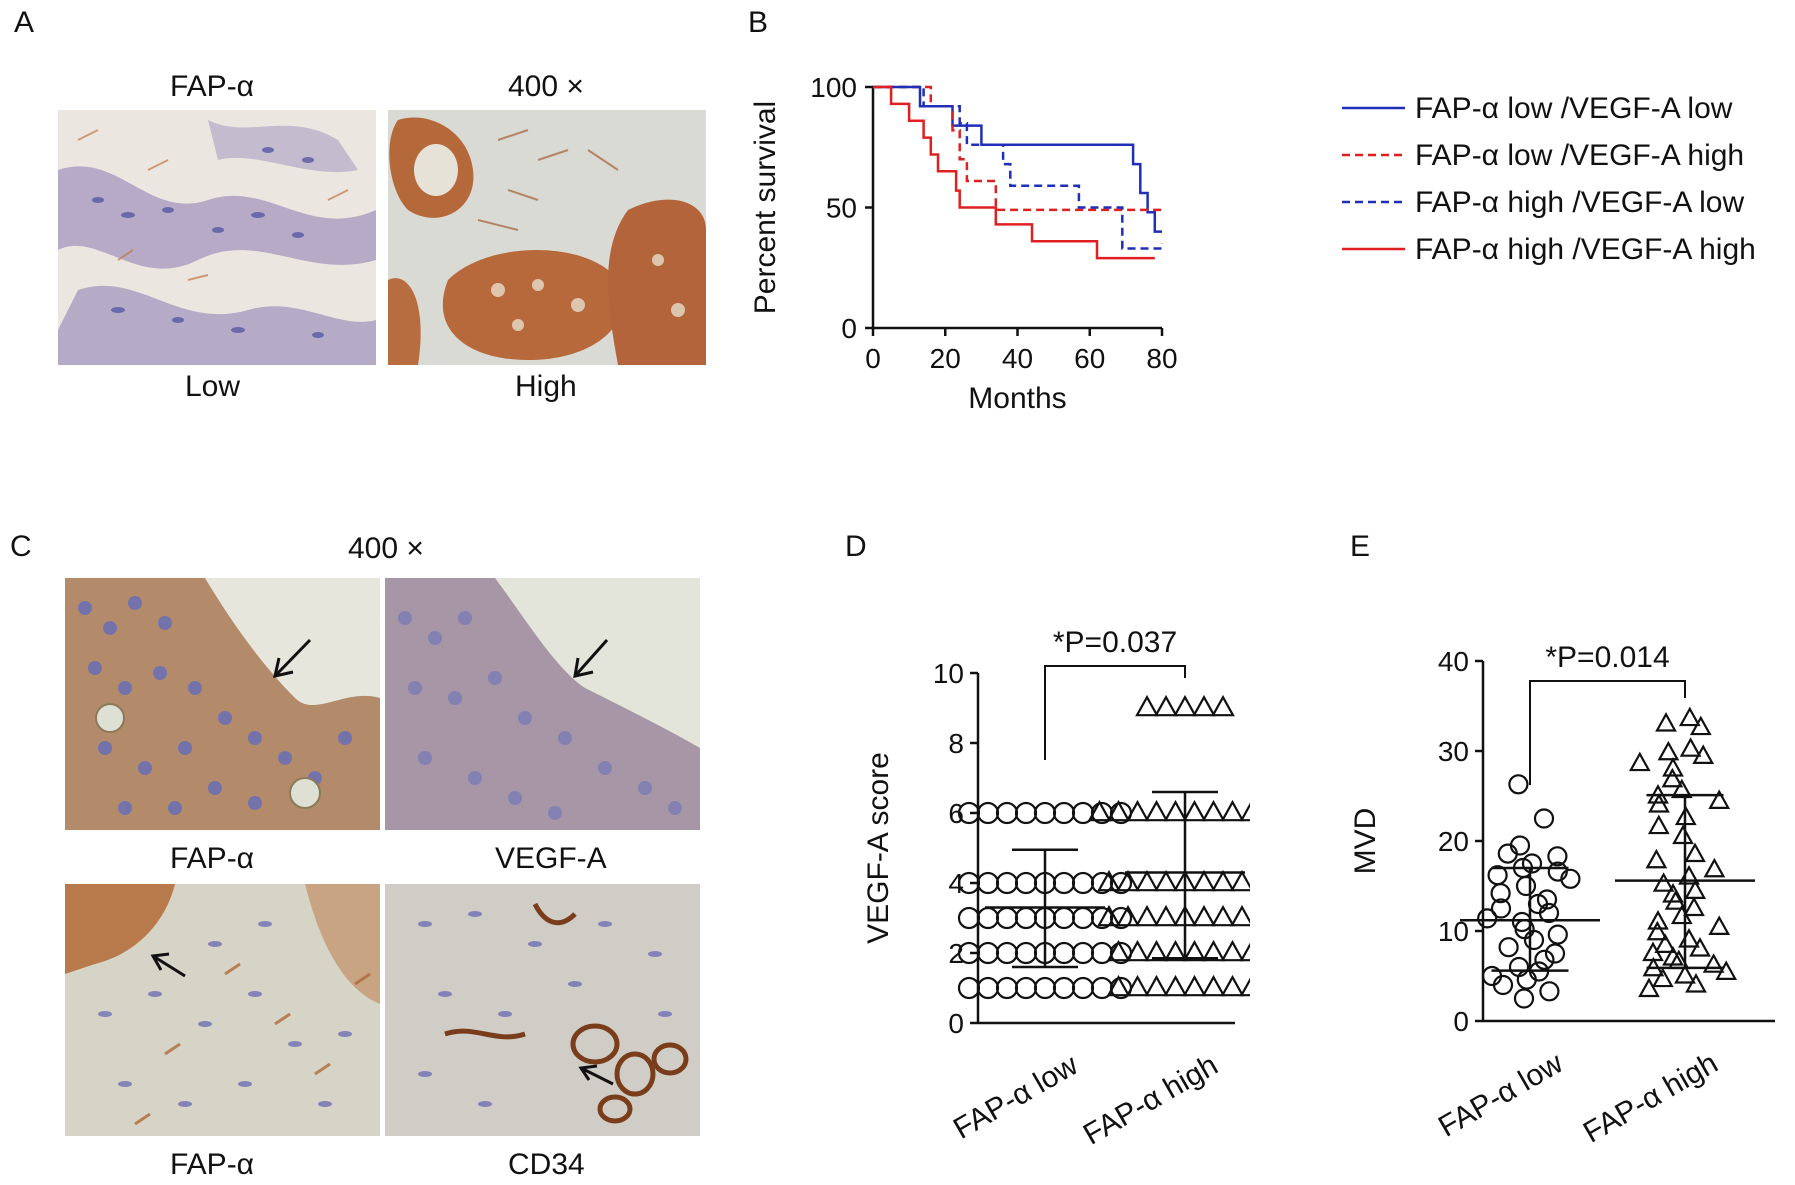  I want to click on x-tick-label: 20, so click(945, 358).